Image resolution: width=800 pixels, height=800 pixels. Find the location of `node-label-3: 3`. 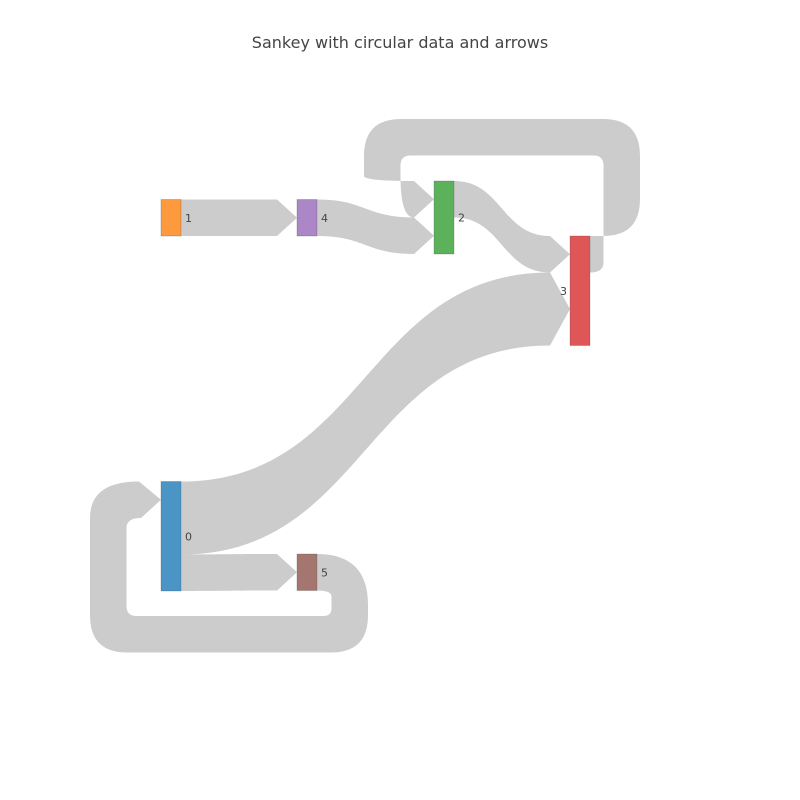

node-label-3: 3 is located at coordinates (563, 291).